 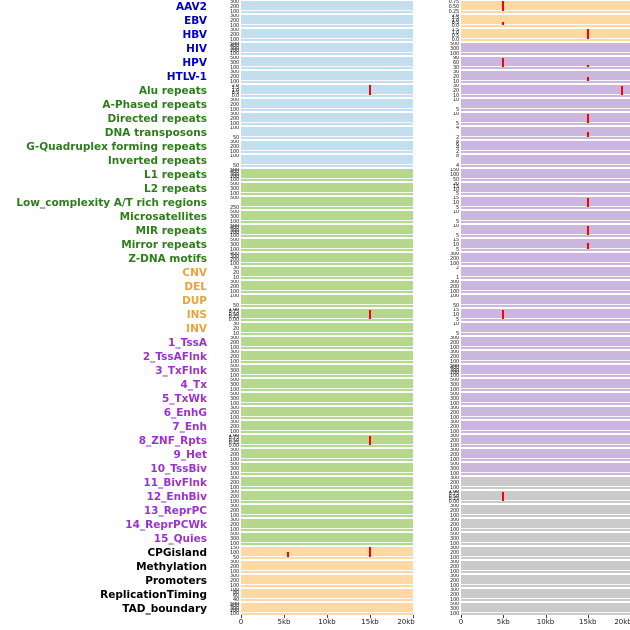 I want to click on y-tick-label: 250, so click(x=234, y=207).